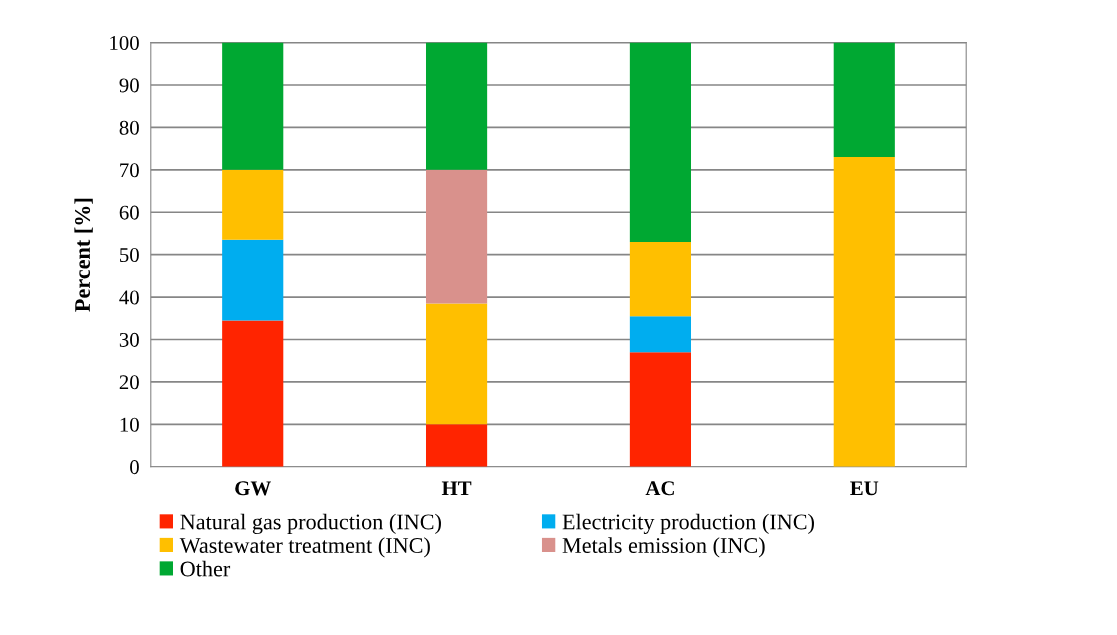  Describe the element at coordinates (129, 339) in the screenshot. I see `y-tick-label: 30` at that location.